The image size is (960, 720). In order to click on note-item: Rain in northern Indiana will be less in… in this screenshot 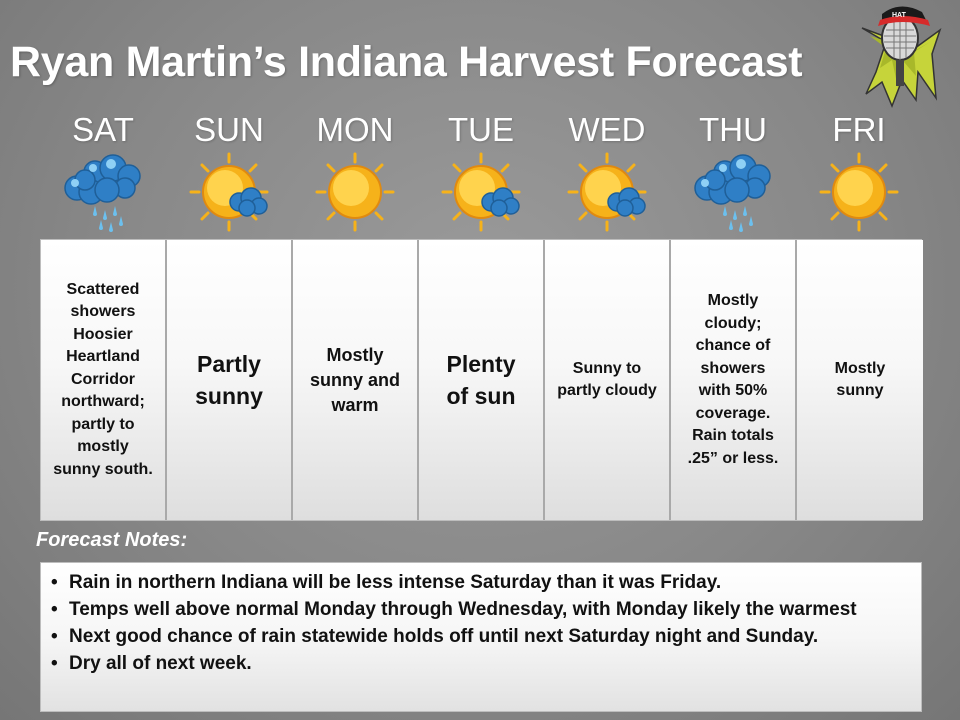, I will do `click(481, 582)`.